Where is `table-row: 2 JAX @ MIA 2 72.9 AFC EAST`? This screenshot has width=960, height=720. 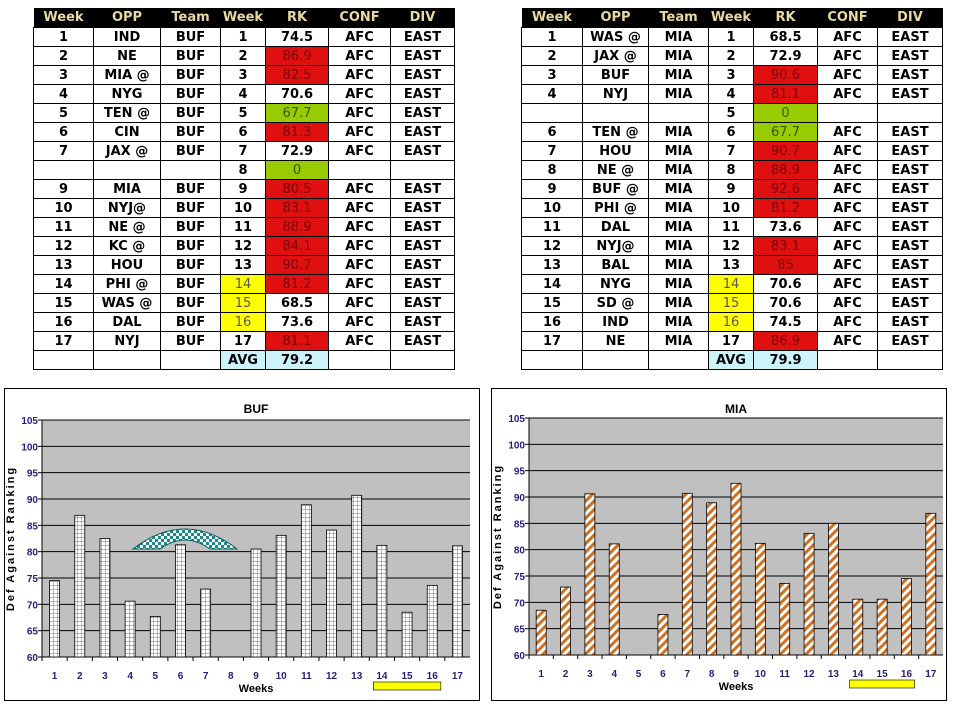 table-row: 2 JAX @ MIA 2 72.9 AFC EAST is located at coordinates (732, 56).